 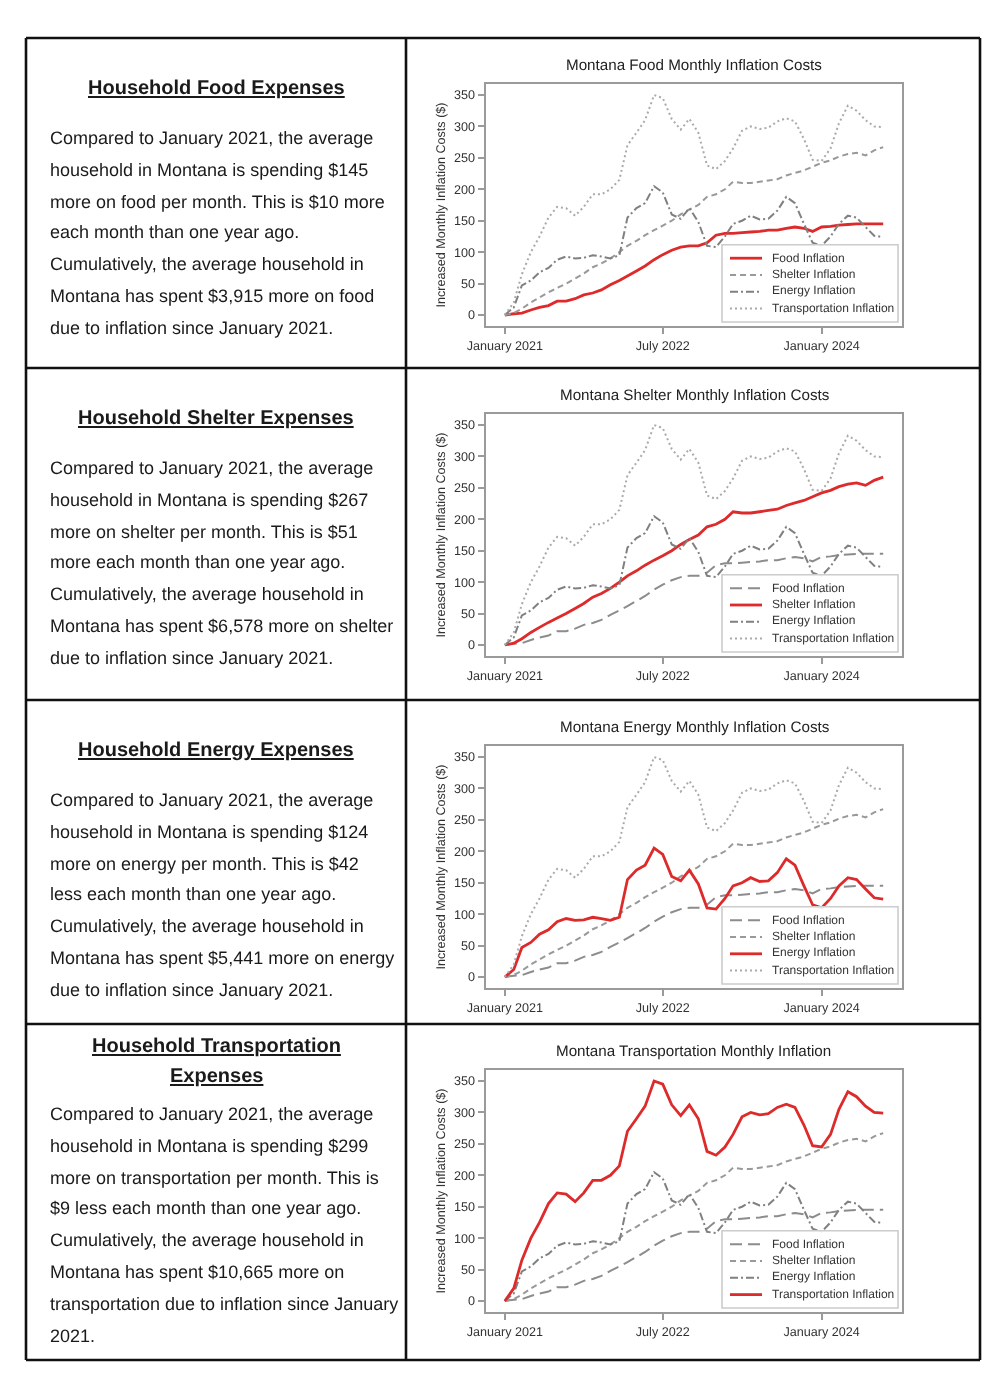 What do you see at coordinates (225, 1225) in the screenshot?
I see `text: Compared to January 2021, the average household in Montana is spending $299 more on transportation per month. This is $9 less each month than one year ago. Cumulatively, the average household in Montana has spent $10,665 more on transportation due to inflation since January 2021.` at bounding box center [225, 1225].